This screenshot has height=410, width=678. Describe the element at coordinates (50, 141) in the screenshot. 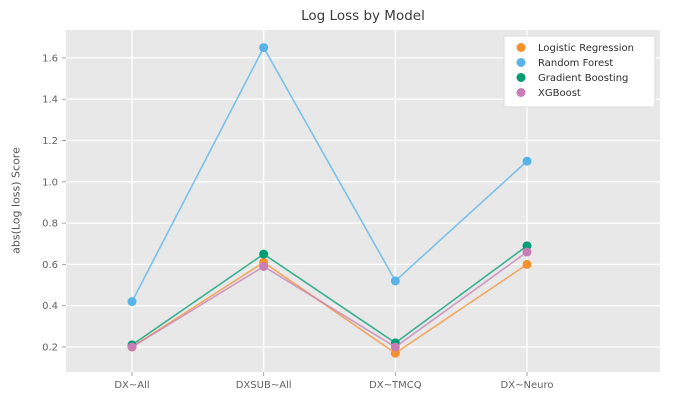

I see `y-tick-label: 1.2` at that location.